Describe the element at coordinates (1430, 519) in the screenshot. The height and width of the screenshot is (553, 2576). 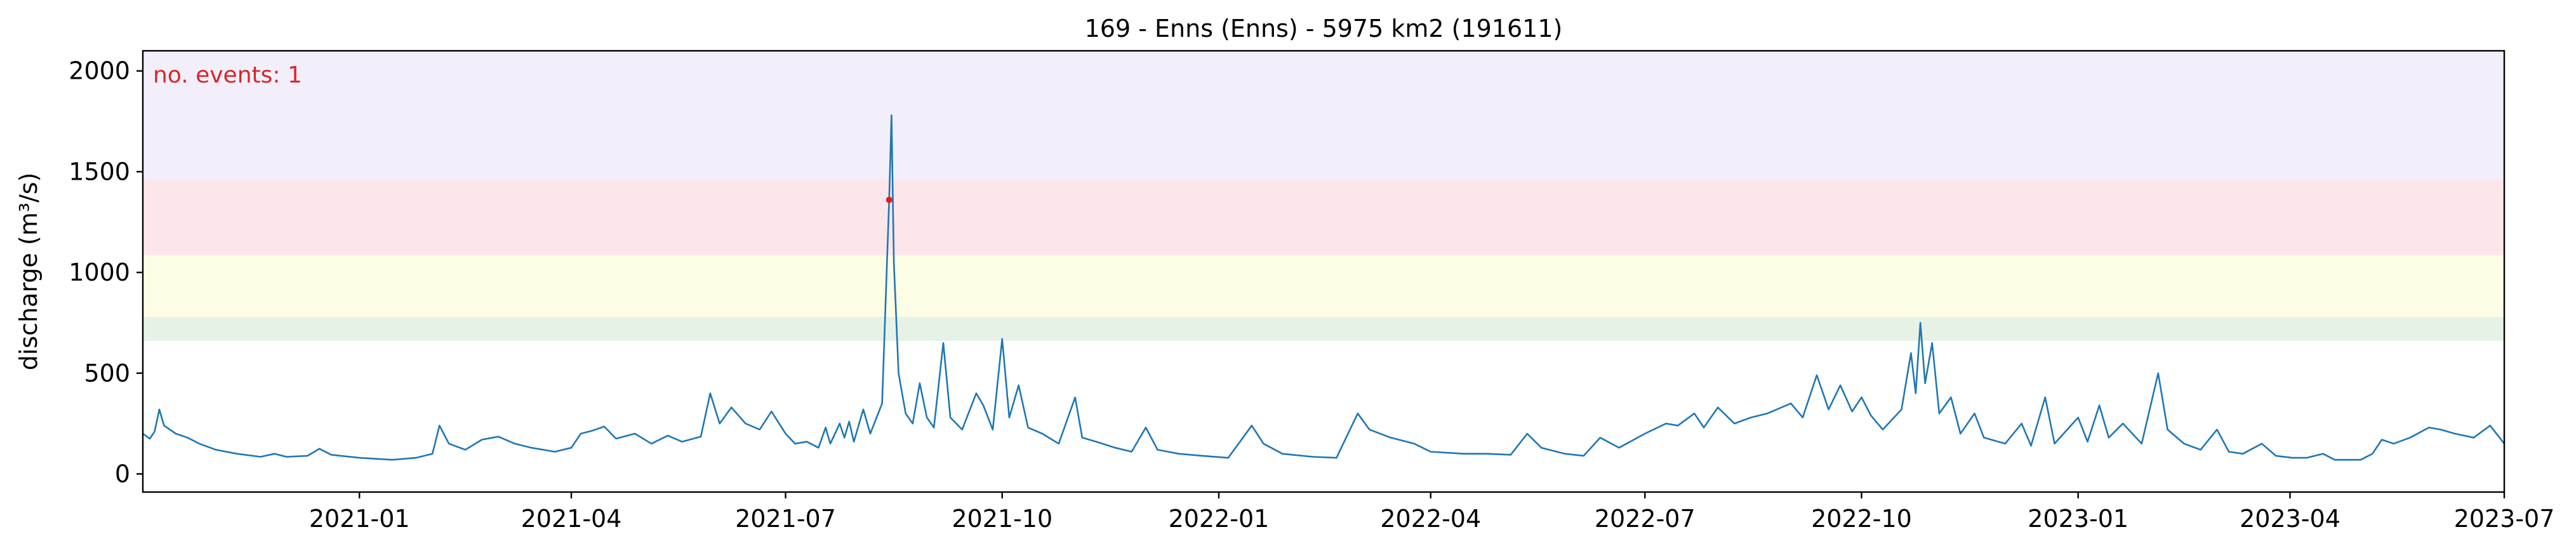
I see `x-tick-label: 2022-04` at that location.